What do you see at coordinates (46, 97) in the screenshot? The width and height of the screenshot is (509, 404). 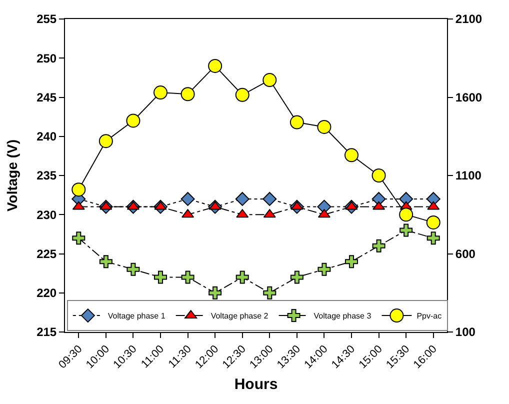 I see `y-tick-label: 245` at bounding box center [46, 97].